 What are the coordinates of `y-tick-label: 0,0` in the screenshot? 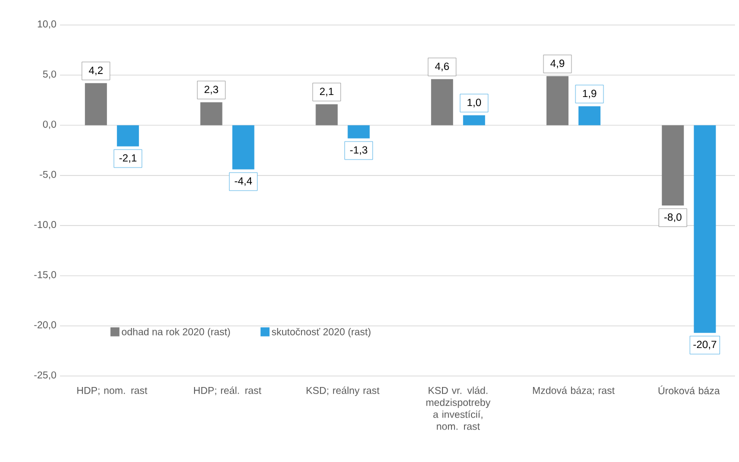 It's located at (49, 124).